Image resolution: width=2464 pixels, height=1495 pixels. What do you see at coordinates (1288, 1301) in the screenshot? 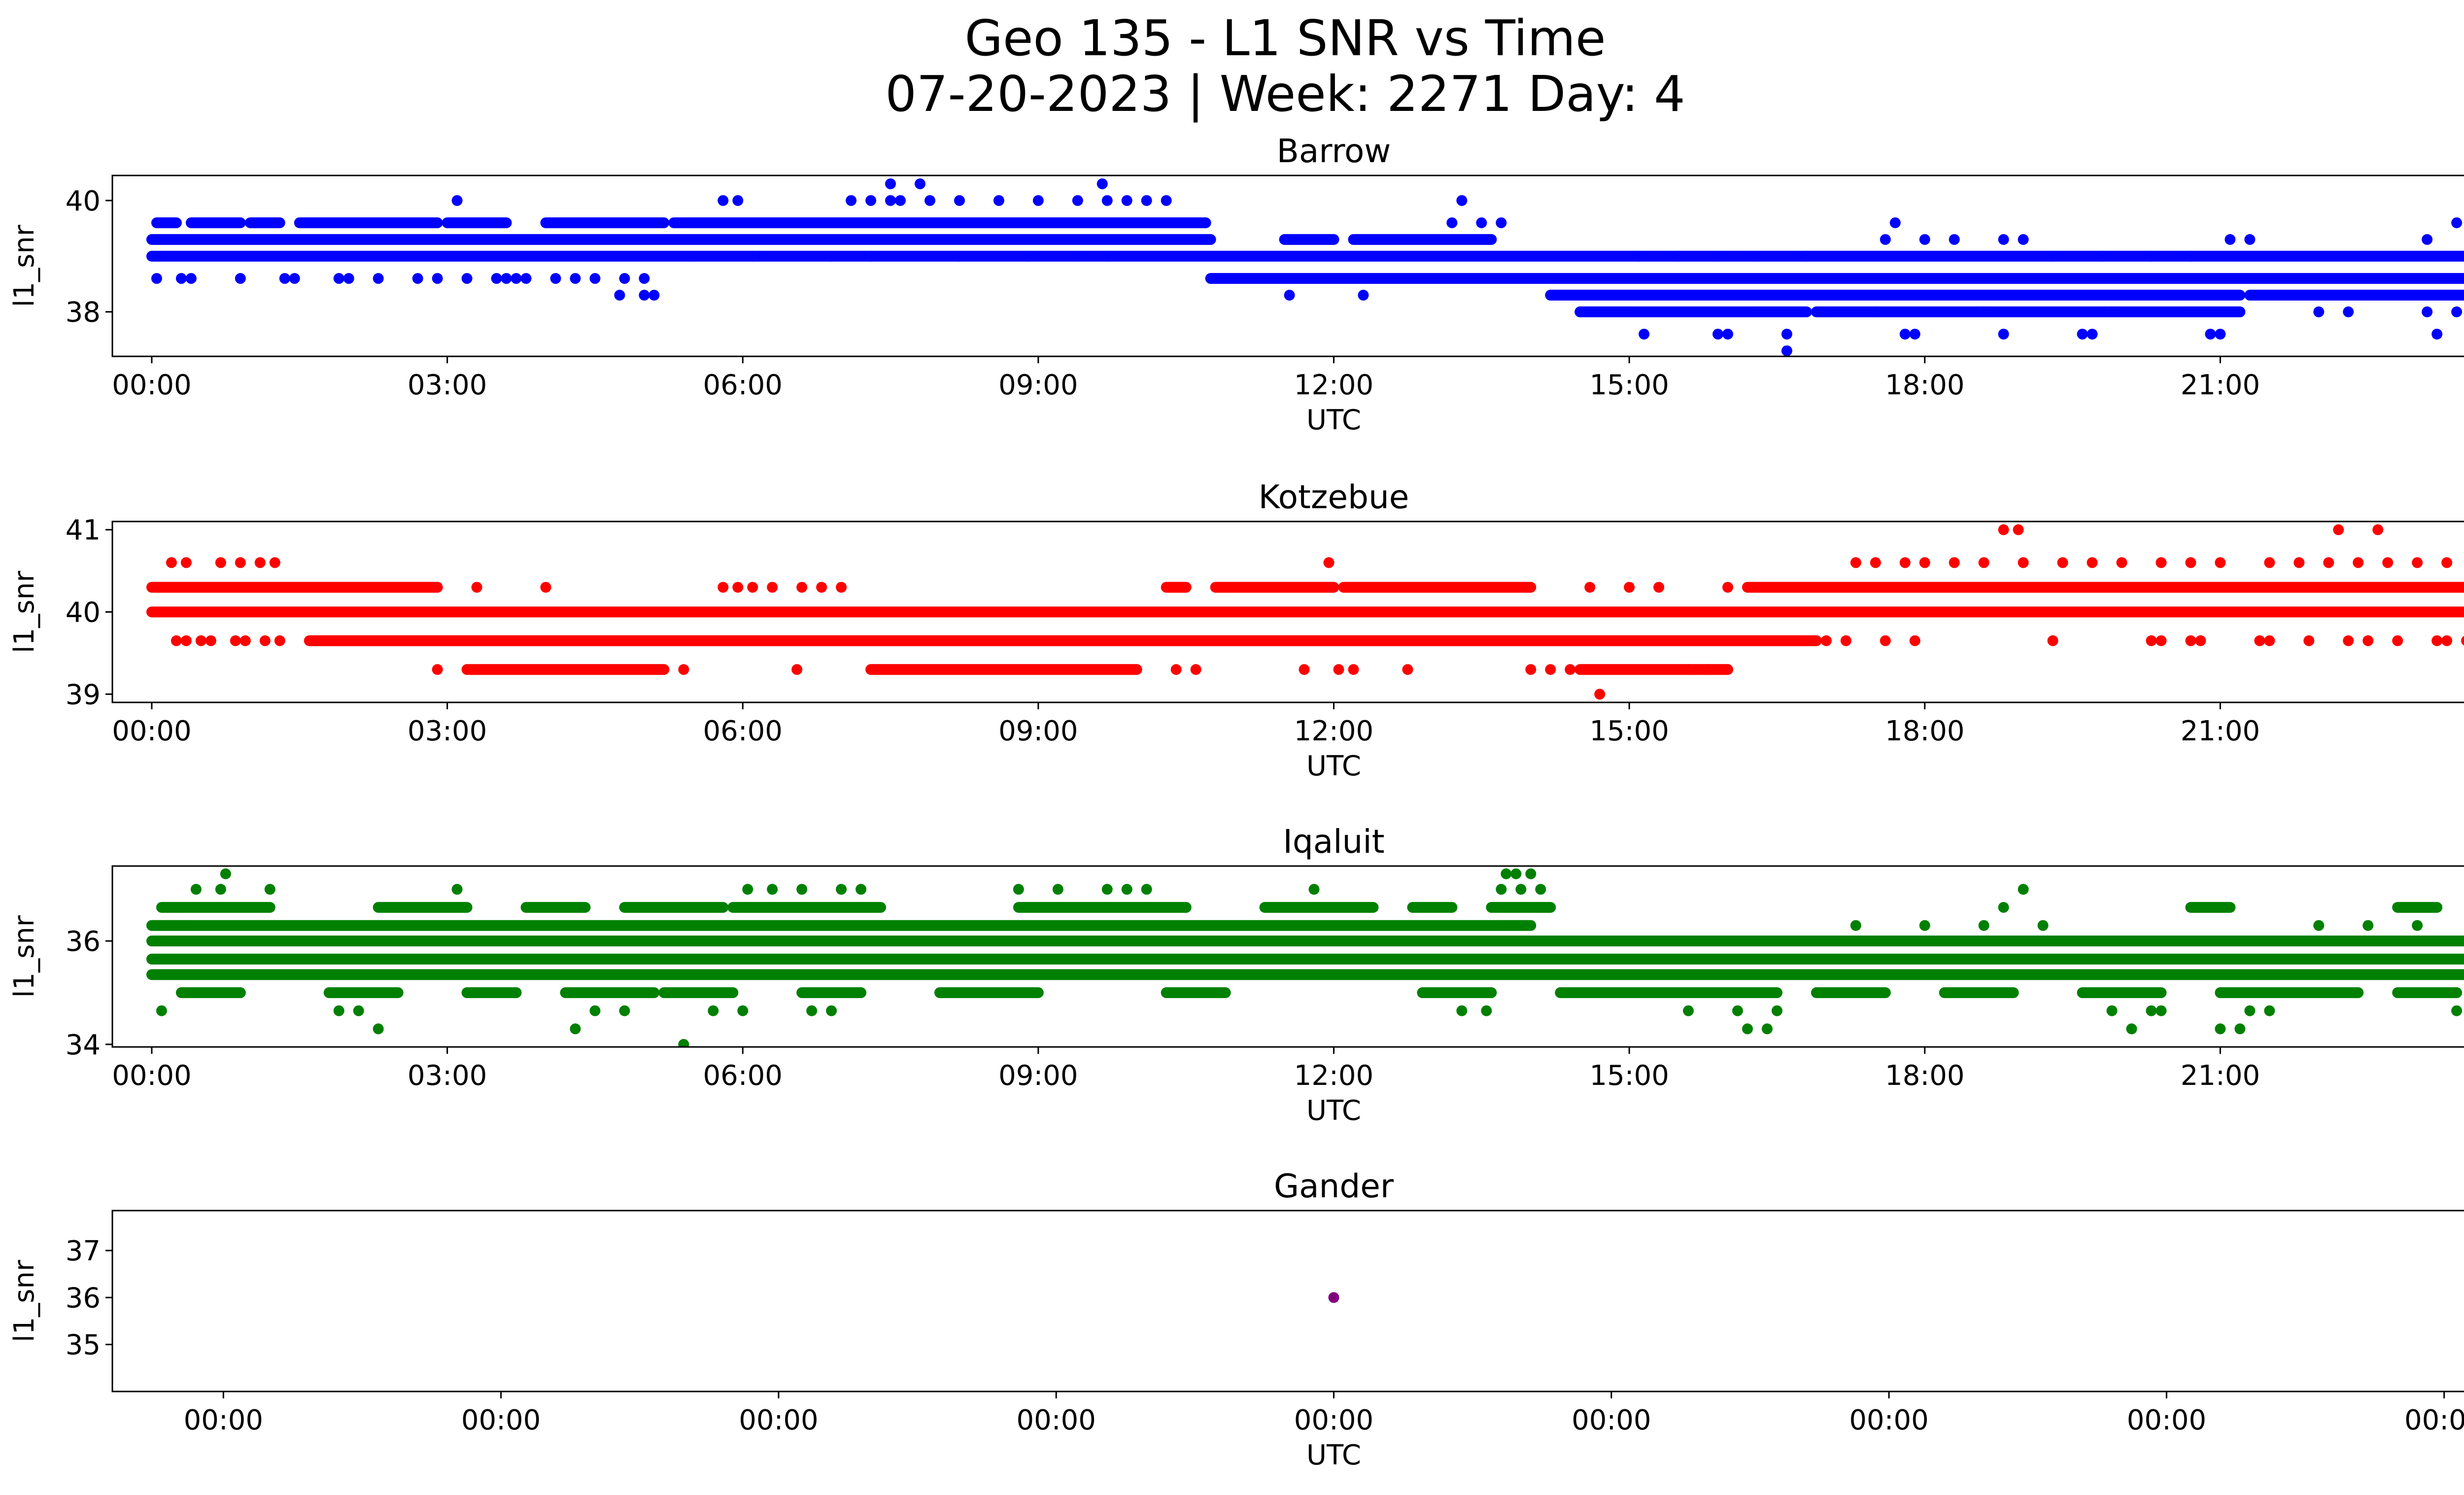
I see `plot-area-gander` at bounding box center [1288, 1301].